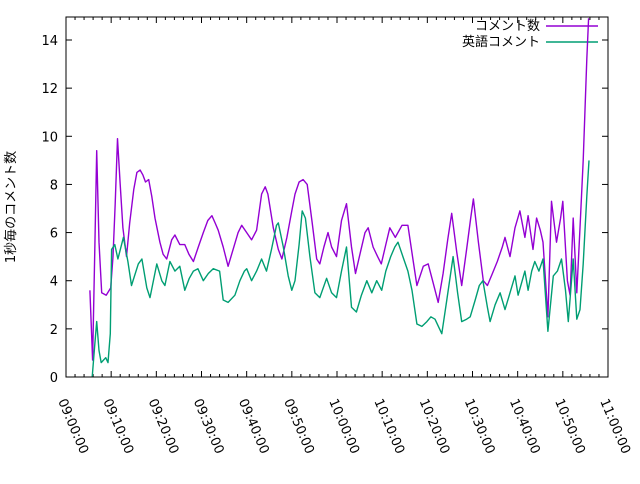 This screenshot has height=484, width=640. I want to click on y-tick-label: 6, so click(54, 234).